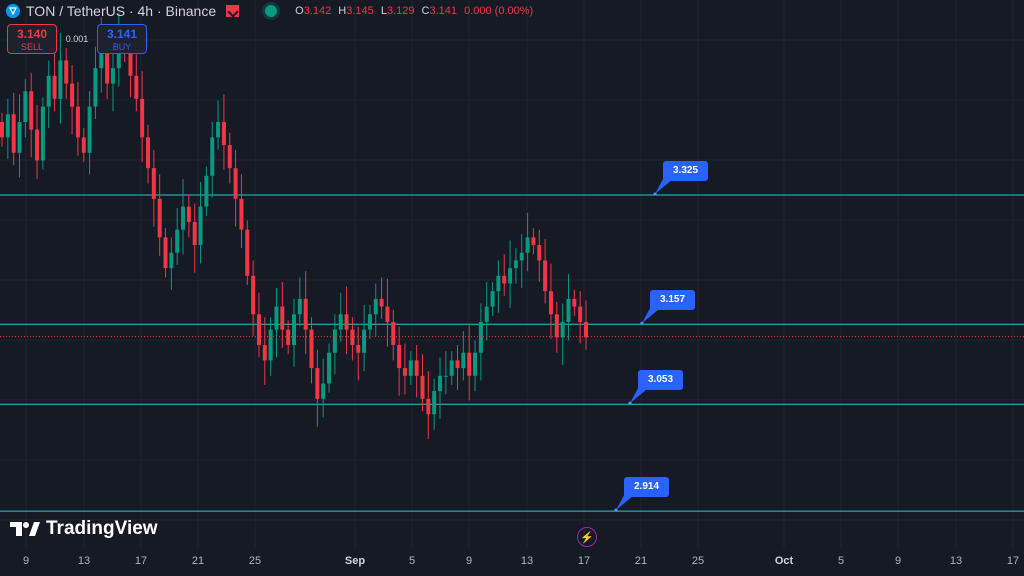 The image size is (1024, 576). What do you see at coordinates (673, 300) in the screenshot?
I see `level-callout: 3.157` at bounding box center [673, 300].